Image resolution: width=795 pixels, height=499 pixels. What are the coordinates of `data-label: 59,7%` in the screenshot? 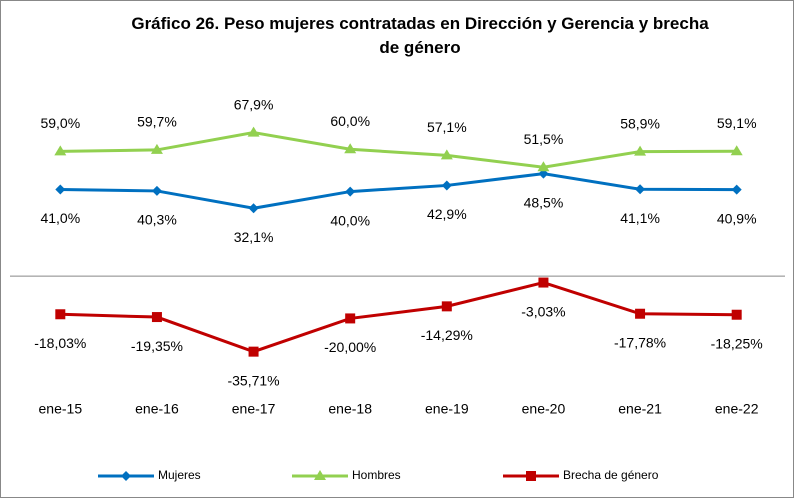 It's located at (157, 122).